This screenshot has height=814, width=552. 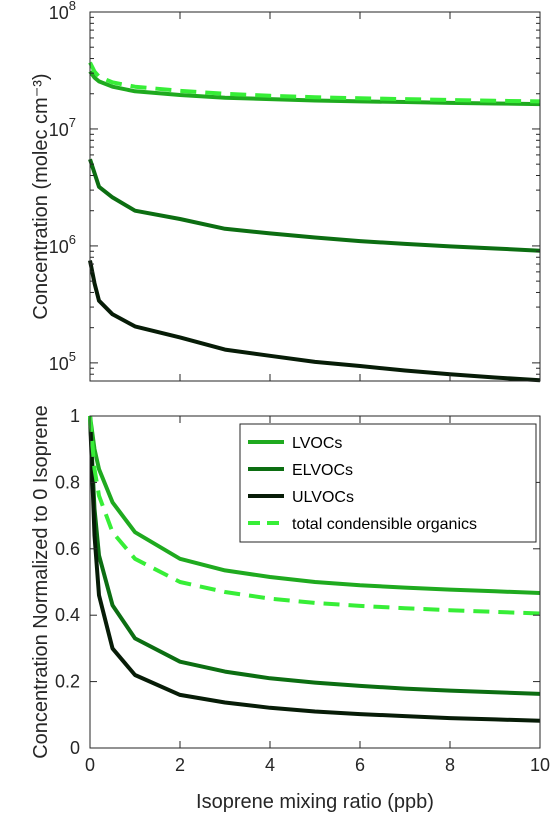 What do you see at coordinates (62, 127) in the screenshot?
I see `top-y-tick-label: 10⁷` at bounding box center [62, 127].